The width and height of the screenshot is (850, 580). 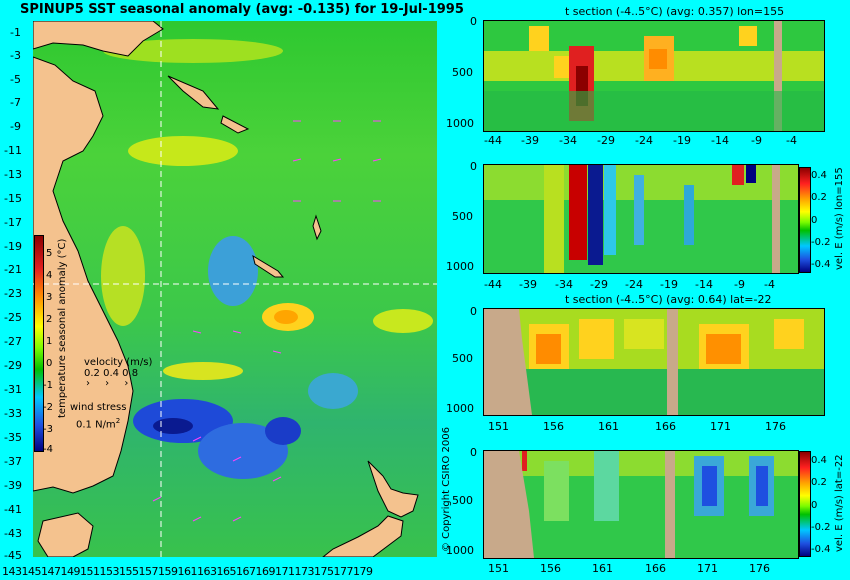 I want to click on lon-label: 177, so click(x=343, y=571).